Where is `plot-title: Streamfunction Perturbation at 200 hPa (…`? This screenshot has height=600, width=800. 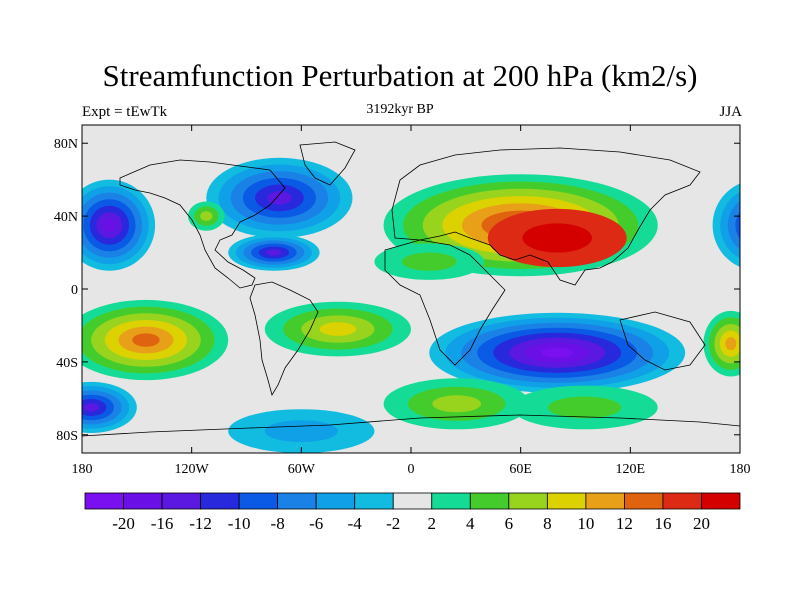
plot-title: Streamfunction Perturbation at 200 hPa (… is located at coordinates (400, 75).